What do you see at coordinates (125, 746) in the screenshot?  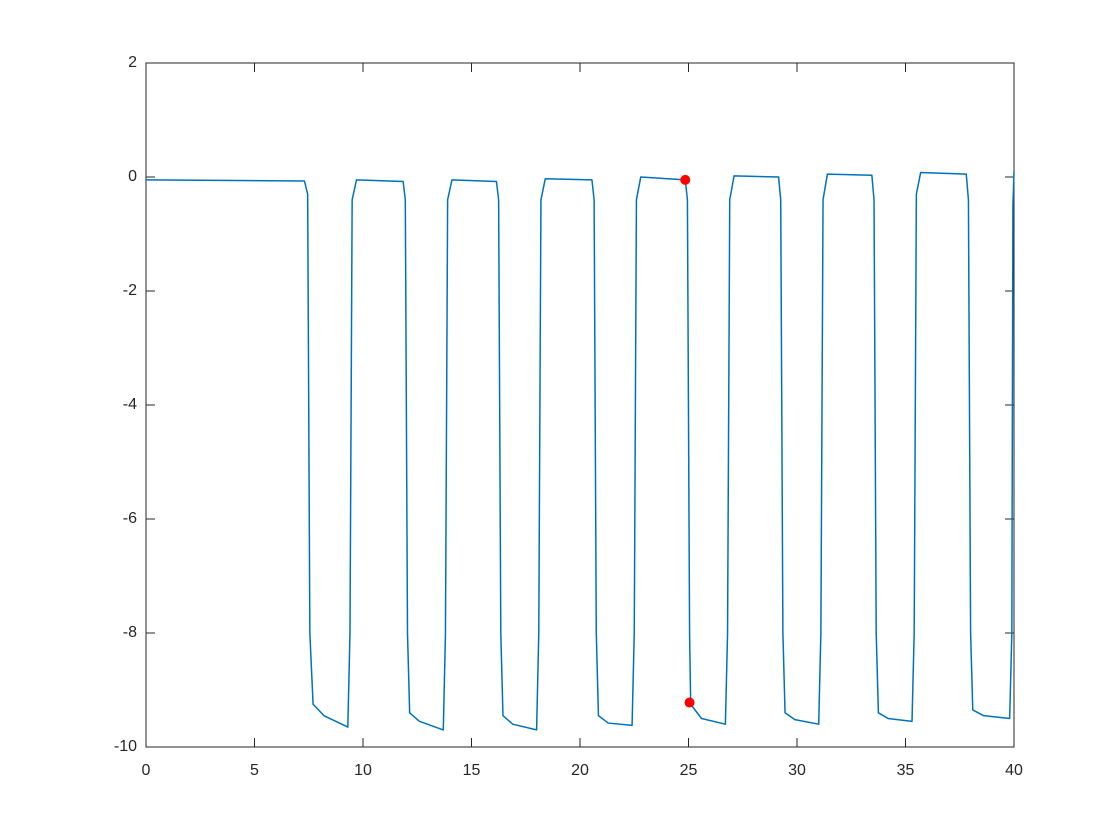 I see `y-tick-label: -10` at bounding box center [125, 746].